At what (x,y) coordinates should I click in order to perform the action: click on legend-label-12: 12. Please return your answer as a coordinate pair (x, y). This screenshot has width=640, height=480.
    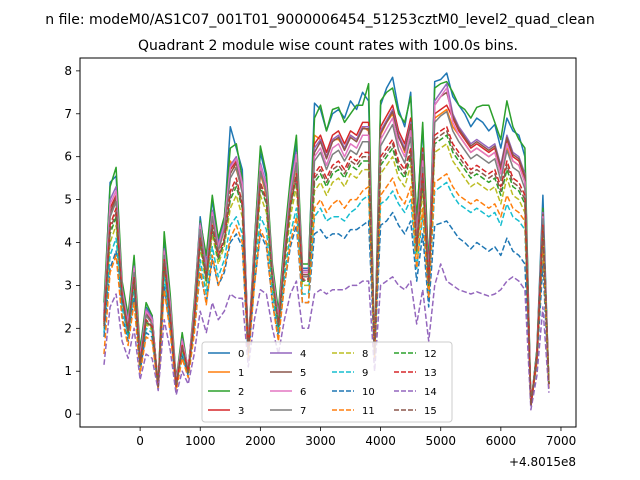
    Looking at the image, I should click on (430, 354).